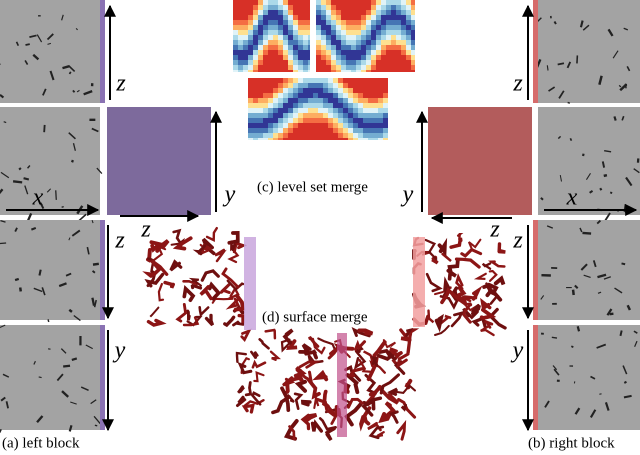  What do you see at coordinates (50, 51) in the screenshot?
I see `slice` at bounding box center [50, 51].